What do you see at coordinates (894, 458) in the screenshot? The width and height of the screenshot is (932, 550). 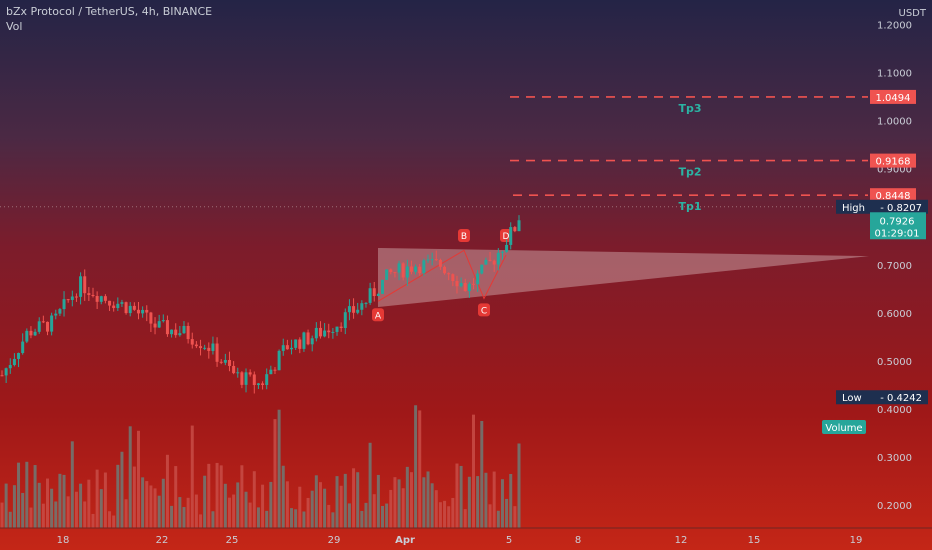 I see `price-tick-label: 0.3000` at bounding box center [894, 458].